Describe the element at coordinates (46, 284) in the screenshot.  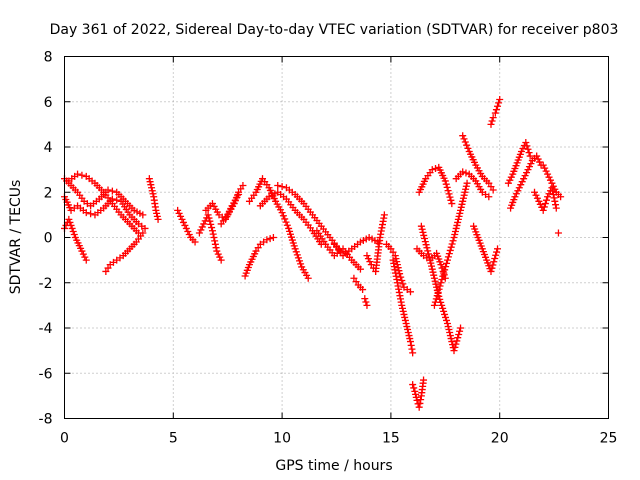
I see `y-tick-label: -2` at that location.